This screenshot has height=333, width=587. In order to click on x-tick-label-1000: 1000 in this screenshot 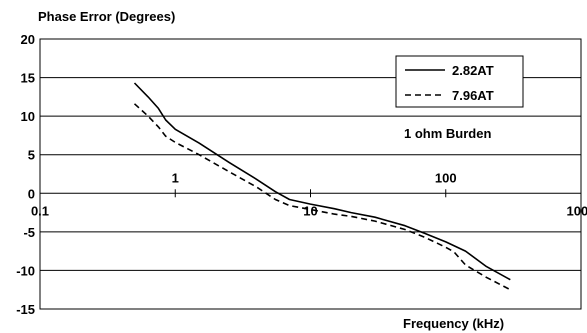, I will do `click(577, 210)`.